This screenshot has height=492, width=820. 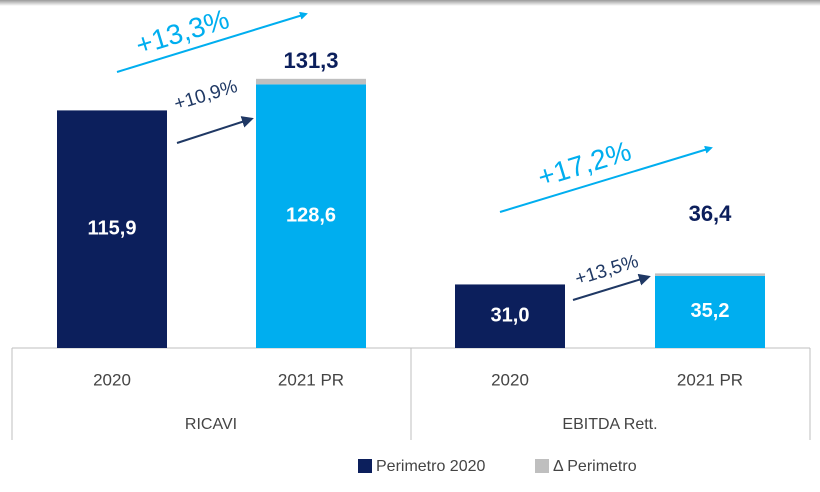 What do you see at coordinates (609, 424) in the screenshot?
I see `group-label: EBITDA Rett.` at bounding box center [609, 424].